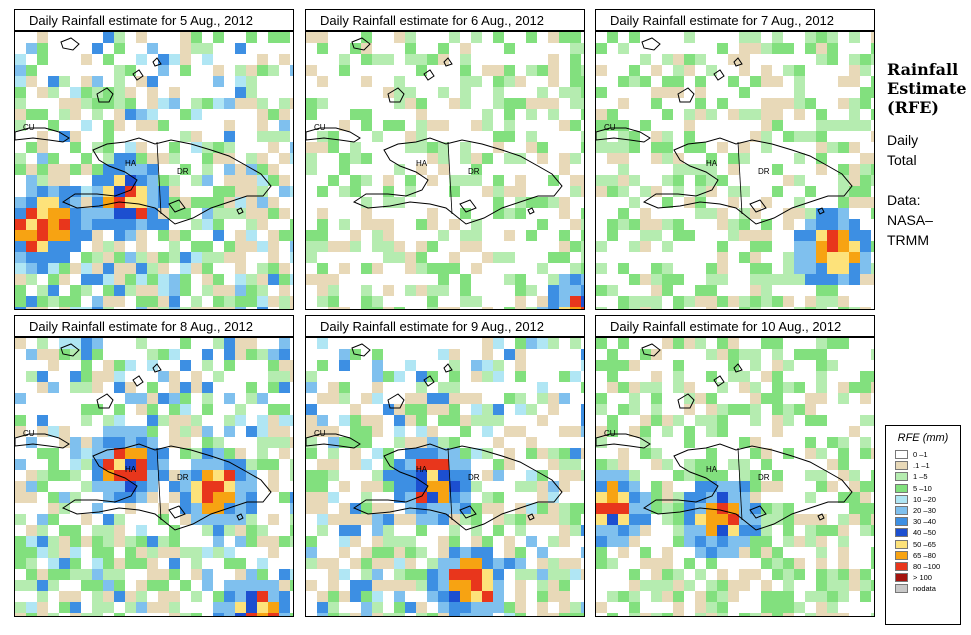 Image resolution: width=971 pixels, height=635 pixels. What do you see at coordinates (924, 555) in the screenshot?
I see `legend-label: 65 –80` at bounding box center [924, 555].